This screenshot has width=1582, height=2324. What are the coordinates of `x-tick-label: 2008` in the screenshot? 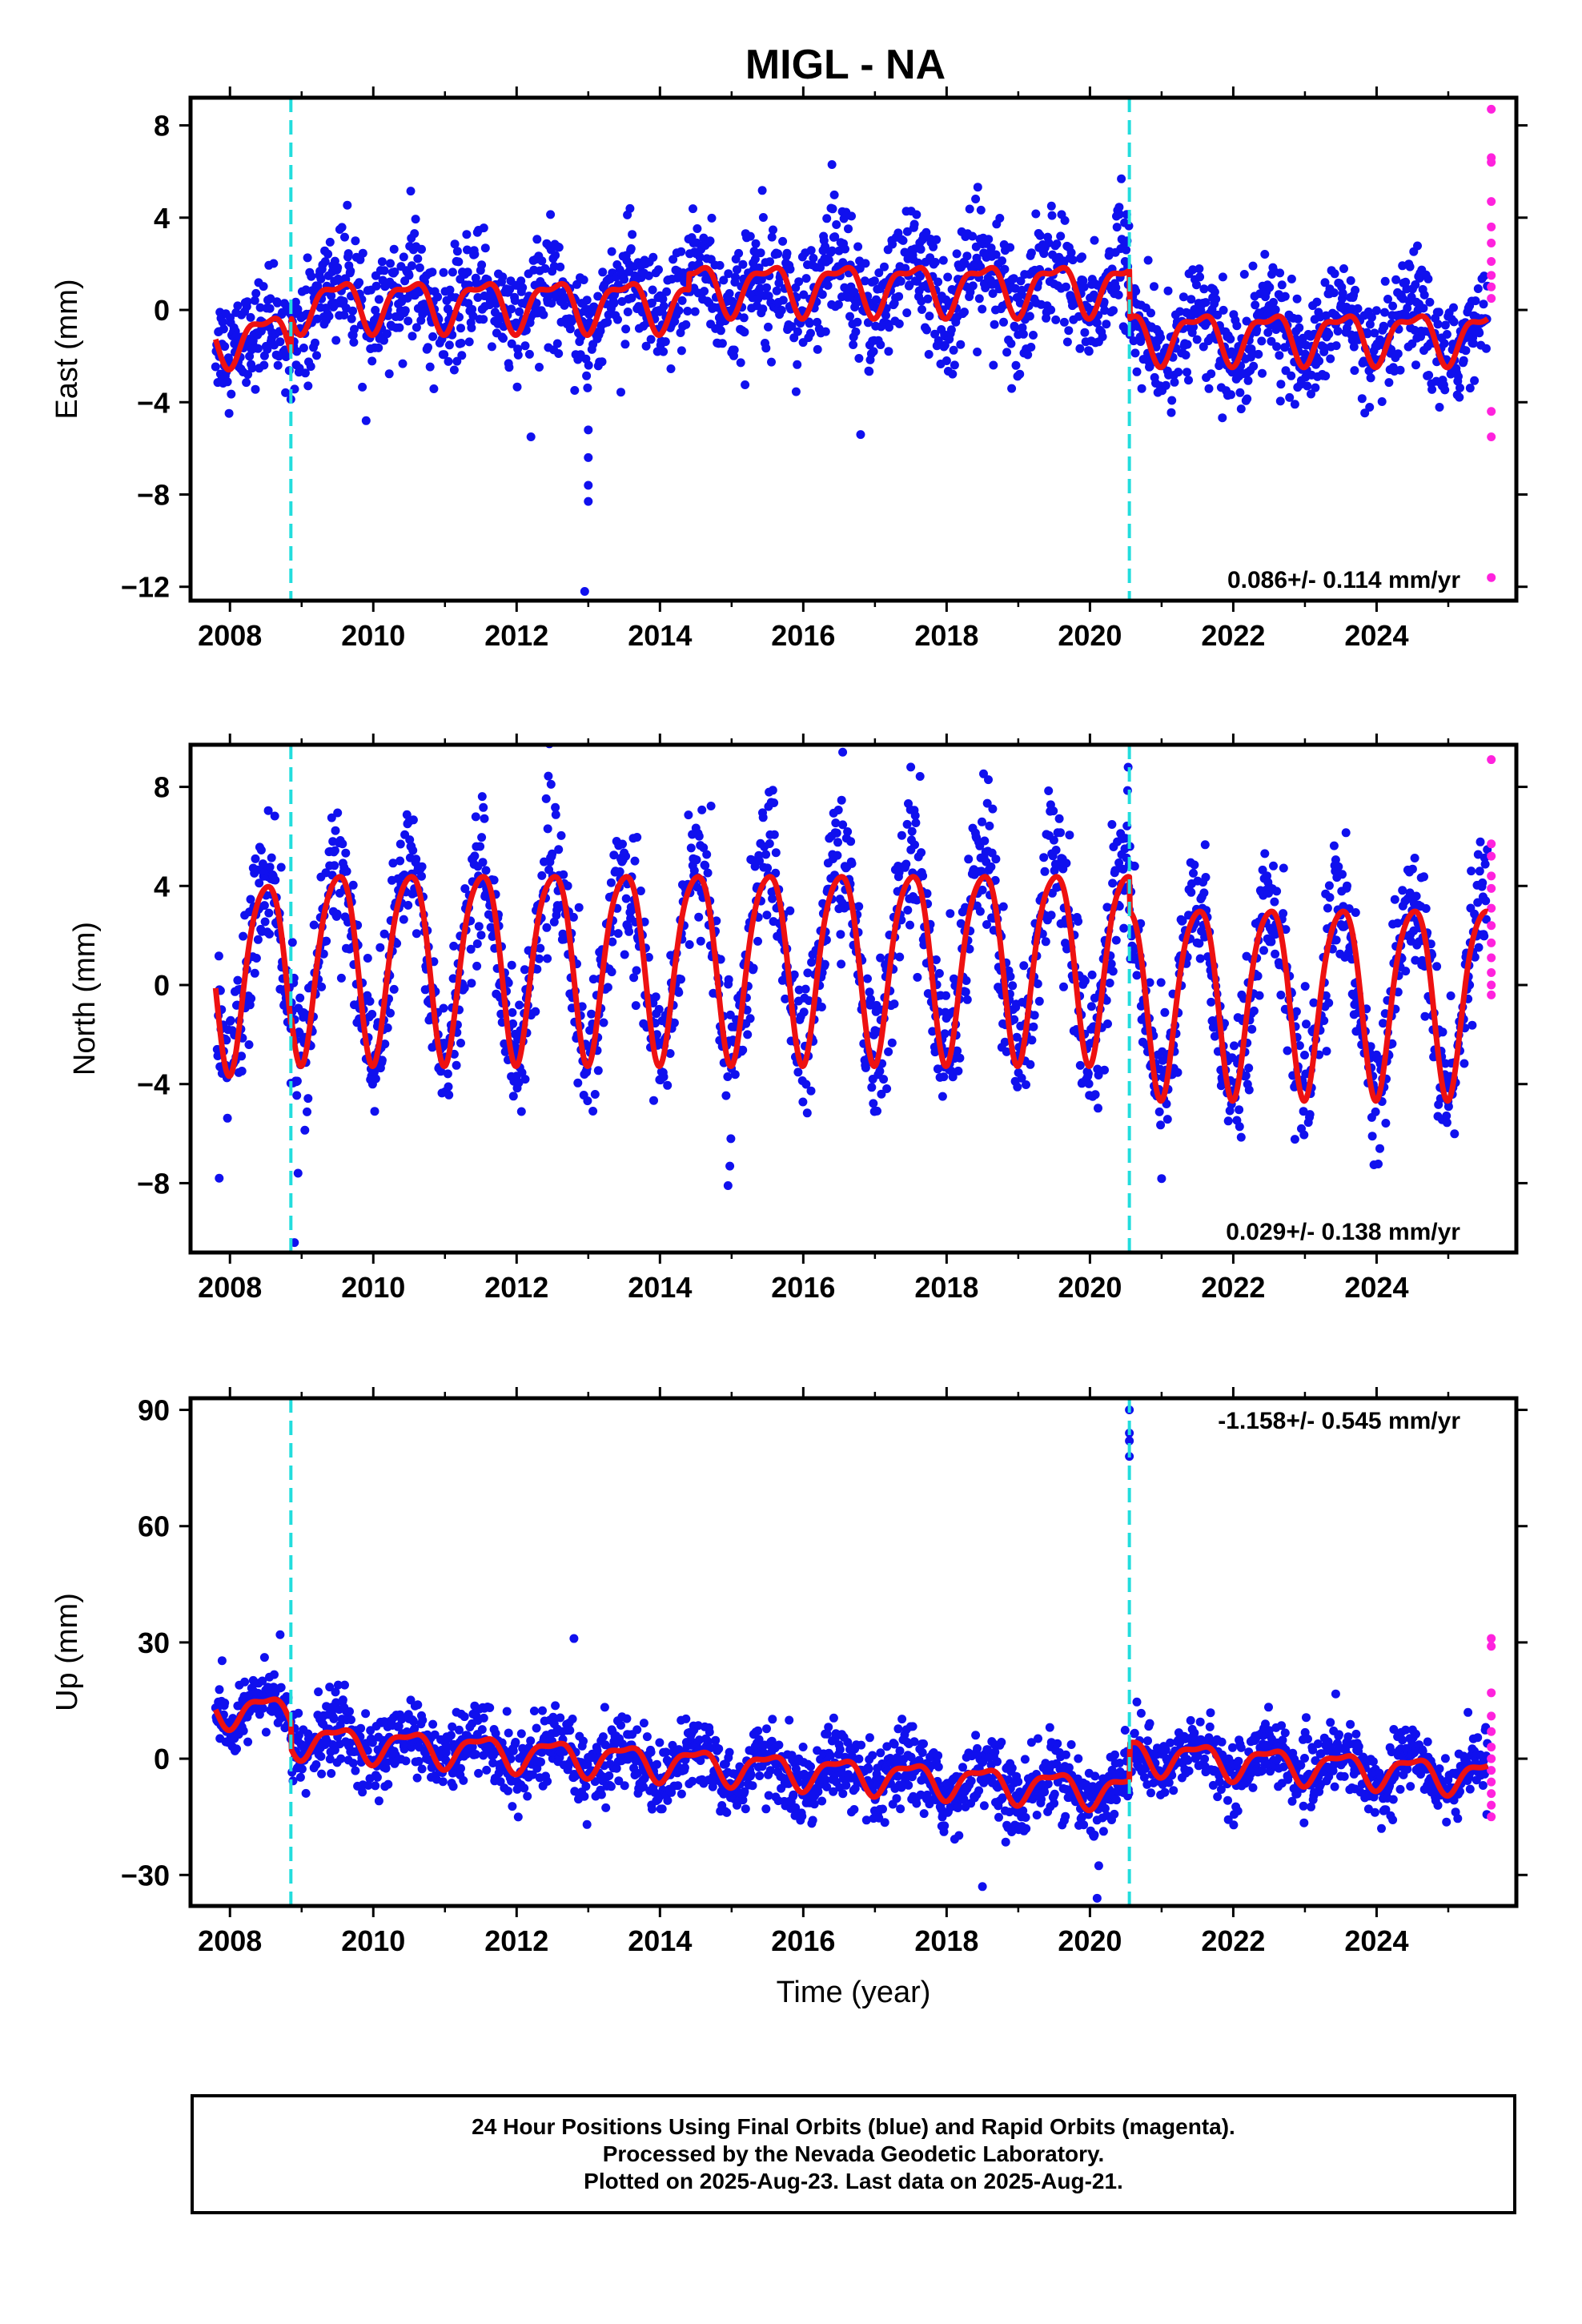 It's located at (230, 1287).